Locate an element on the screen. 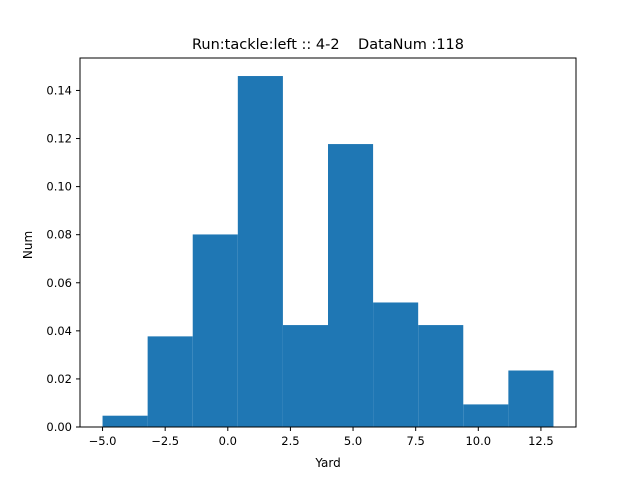 The width and height of the screenshot is (640, 480). y-tick-label: 0.14 is located at coordinates (59, 90).